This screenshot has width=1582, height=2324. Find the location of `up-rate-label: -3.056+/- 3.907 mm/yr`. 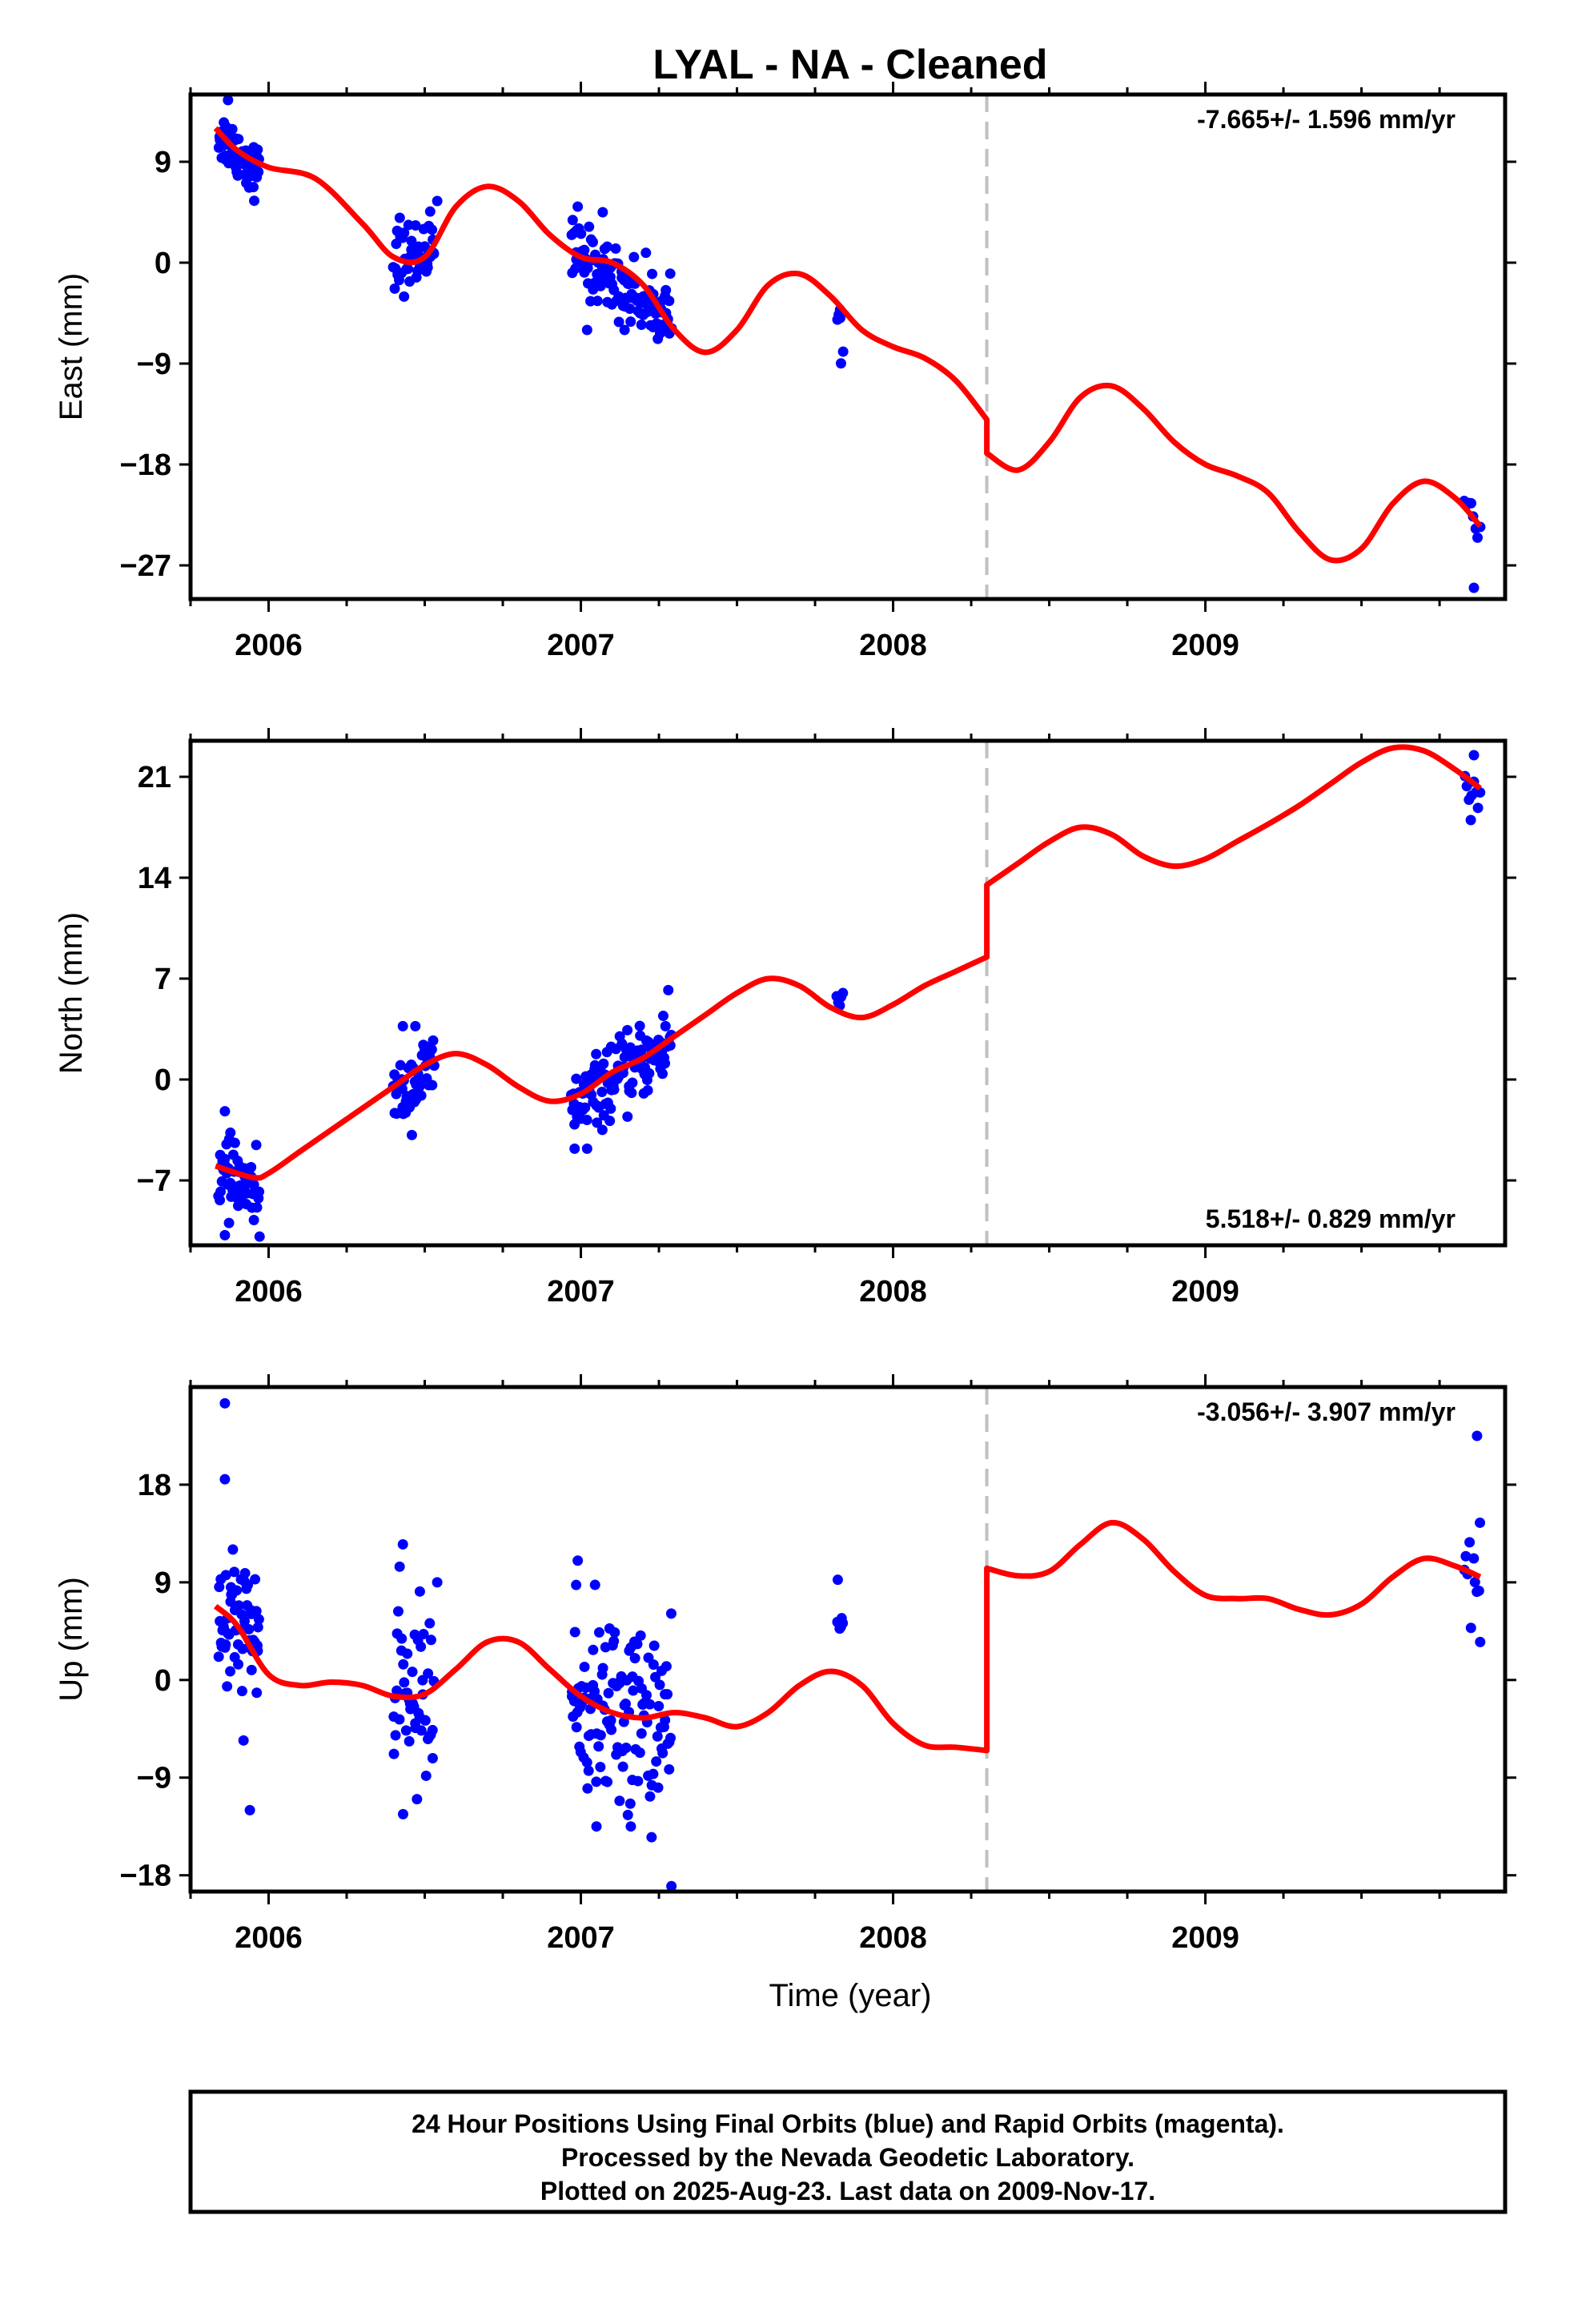

up-rate-label: -3.056+/- 3.907 mm/yr is located at coordinates (1327, 1411).